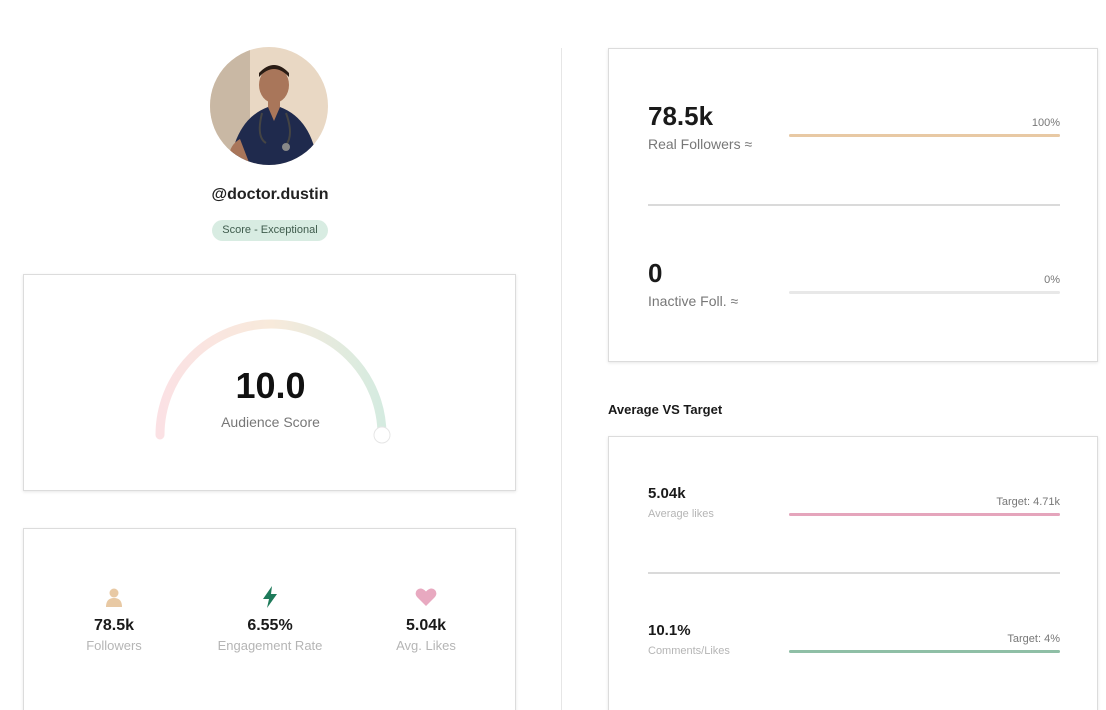 Image resolution: width=1106 pixels, height=710 pixels. I want to click on heart-icon, so click(426, 597).